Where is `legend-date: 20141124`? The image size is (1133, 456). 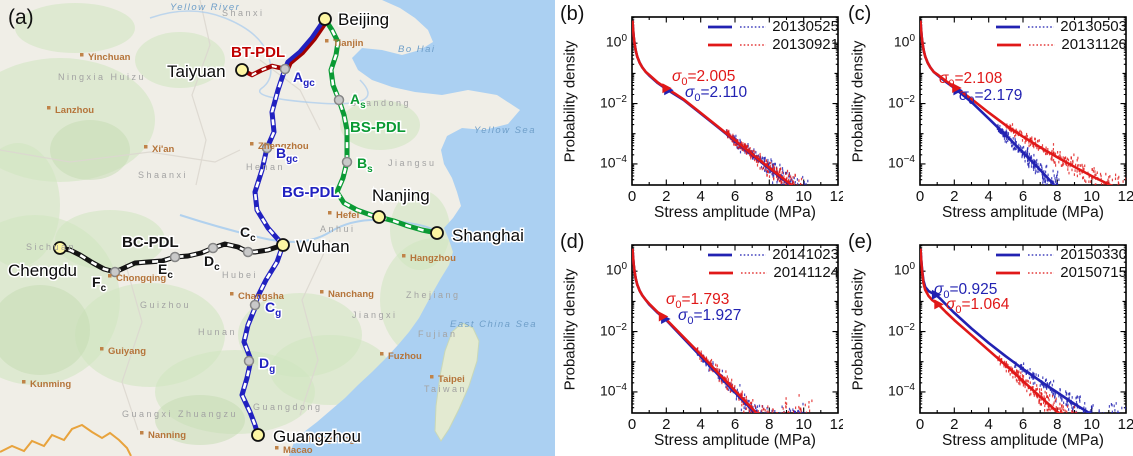 legend-date: 20141124 is located at coordinates (806, 272).